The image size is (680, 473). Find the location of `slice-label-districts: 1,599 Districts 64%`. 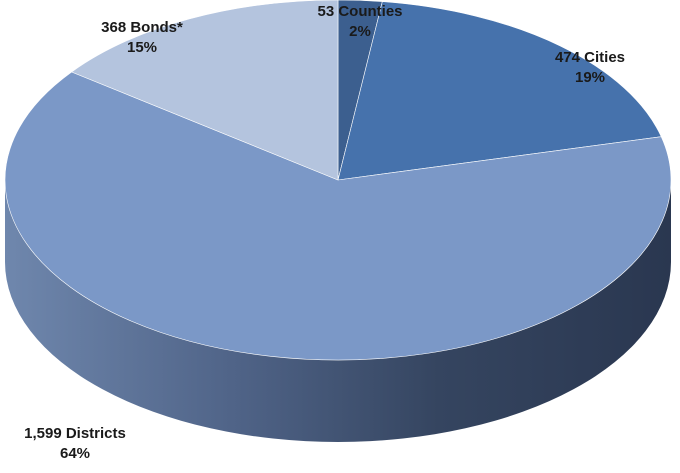

slice-label-districts: 1,599 Districts 64% is located at coordinates (75, 444).